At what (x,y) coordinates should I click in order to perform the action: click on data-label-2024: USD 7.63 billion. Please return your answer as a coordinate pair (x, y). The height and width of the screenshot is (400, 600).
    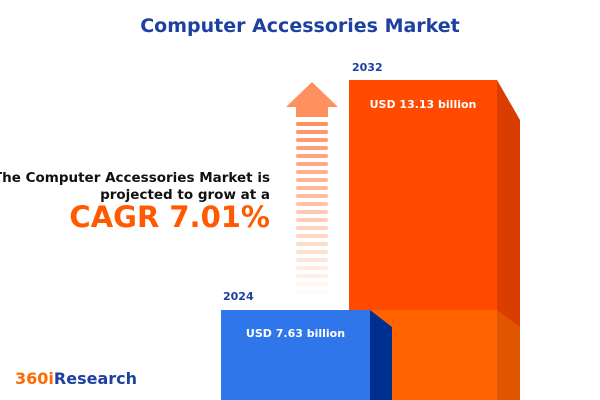
    Looking at the image, I should click on (295, 333).